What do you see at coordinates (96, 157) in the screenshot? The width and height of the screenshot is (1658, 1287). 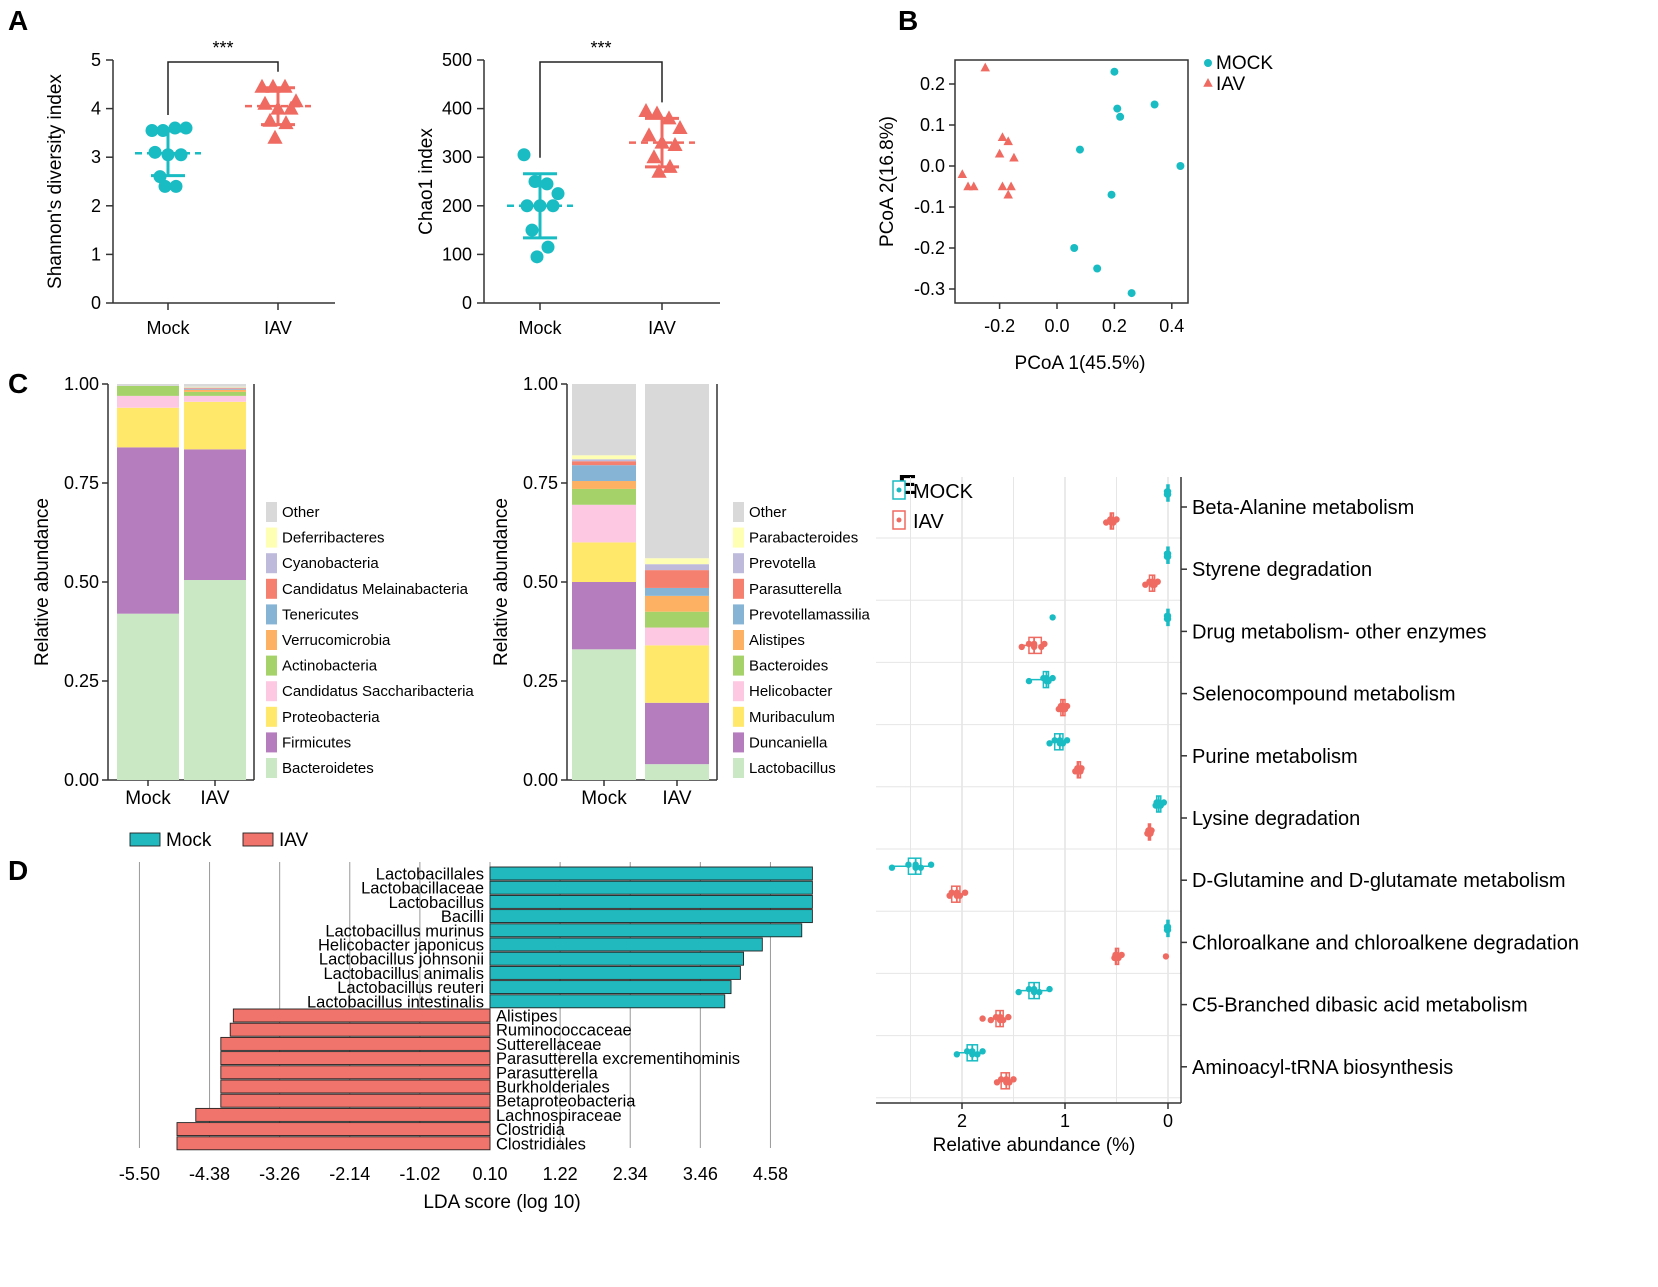 I see `y-tick-label: 3` at bounding box center [96, 157].